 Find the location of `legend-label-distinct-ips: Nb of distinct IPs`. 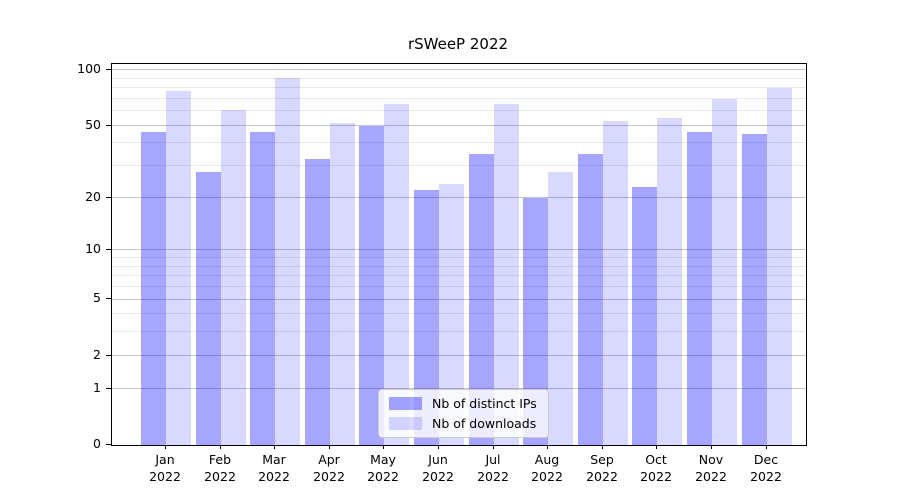

legend-label-distinct-ips: Nb of distinct IPs is located at coordinates (484, 403).